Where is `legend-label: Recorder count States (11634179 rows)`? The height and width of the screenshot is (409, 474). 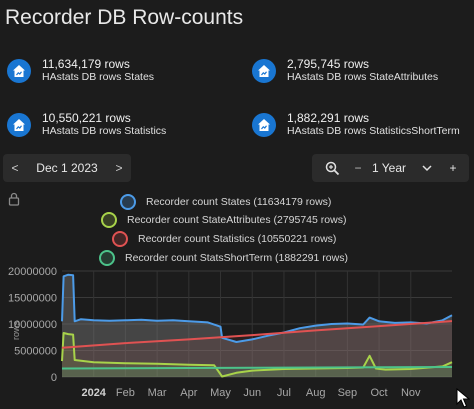 legend-label: Recorder count States (11634179 rows) is located at coordinates (239, 202).